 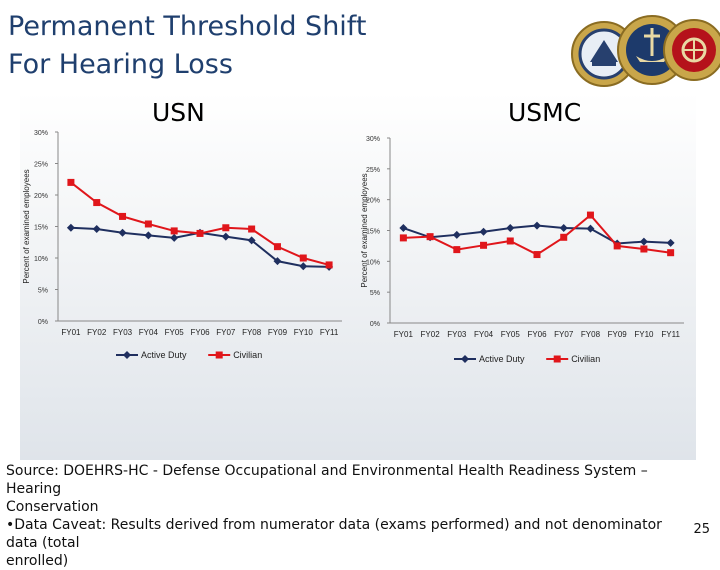 What do you see at coordinates (375, 293) in the screenshot?
I see `y-tick-label: 5%` at bounding box center [375, 293].